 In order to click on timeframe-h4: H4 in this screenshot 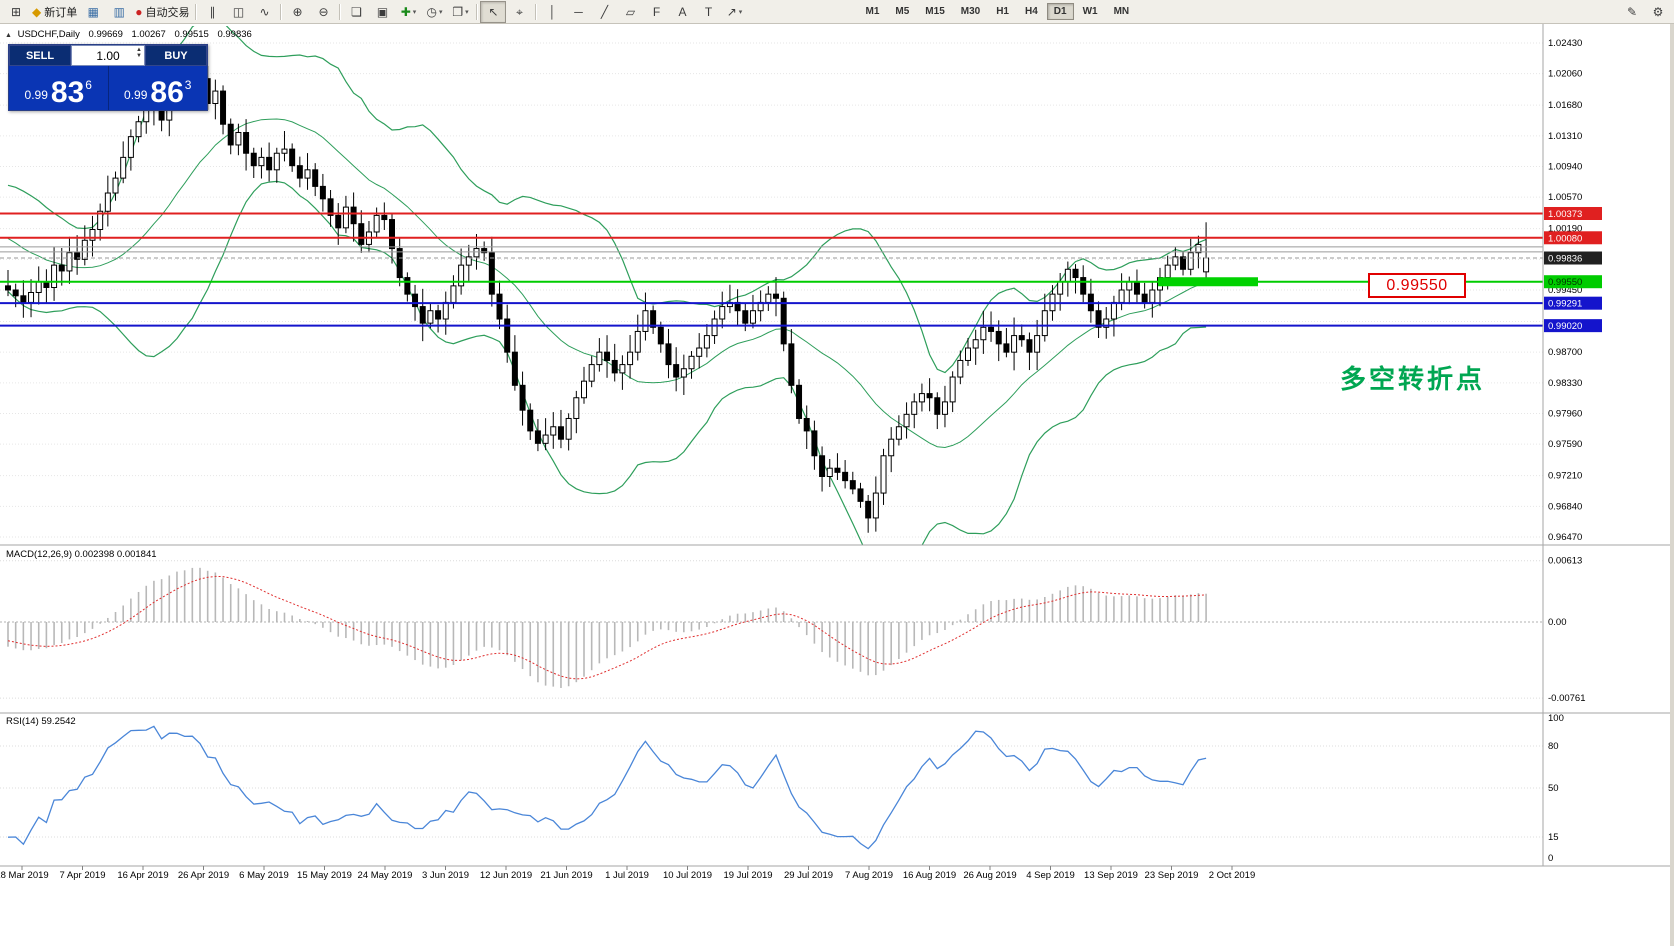, I will do `click(1031, 11)`.